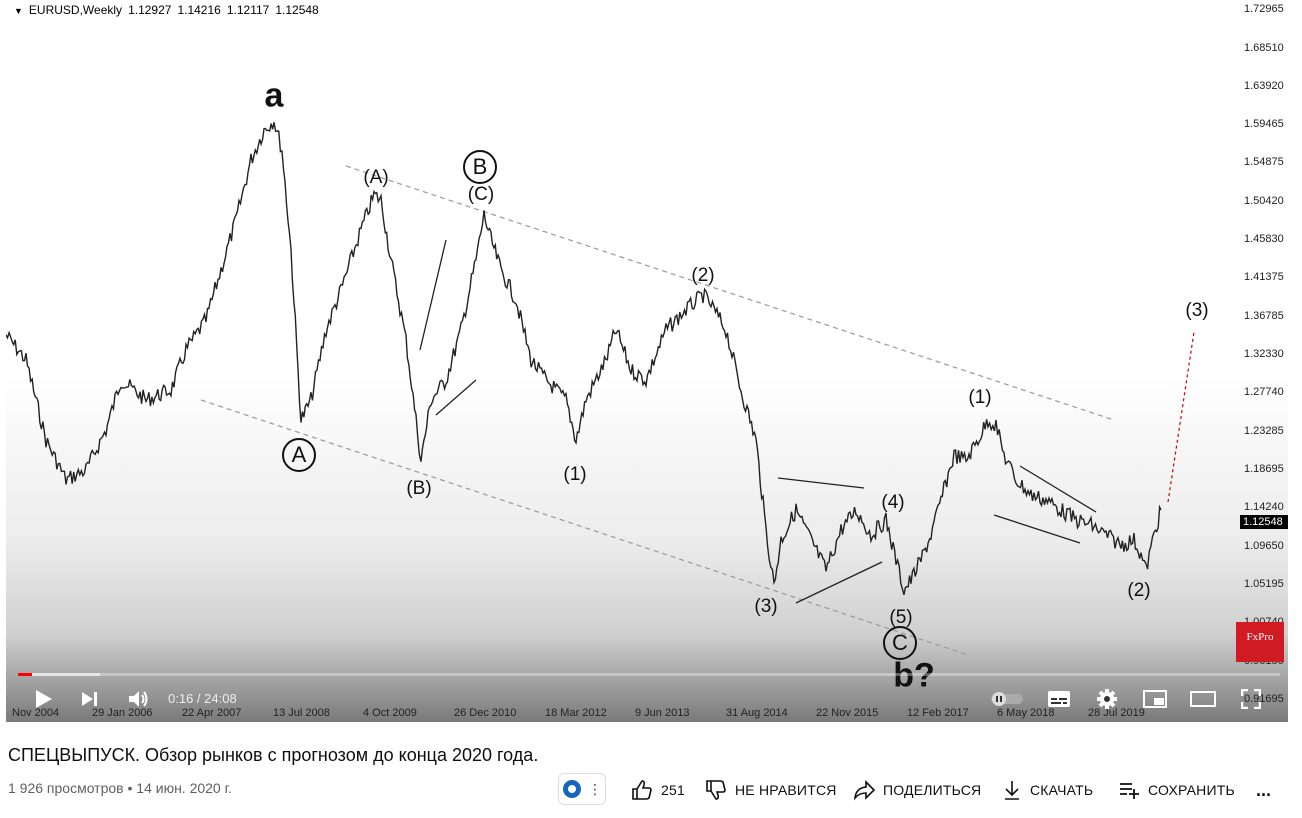  I want to click on wave-label-A-circled: A, so click(299, 455).